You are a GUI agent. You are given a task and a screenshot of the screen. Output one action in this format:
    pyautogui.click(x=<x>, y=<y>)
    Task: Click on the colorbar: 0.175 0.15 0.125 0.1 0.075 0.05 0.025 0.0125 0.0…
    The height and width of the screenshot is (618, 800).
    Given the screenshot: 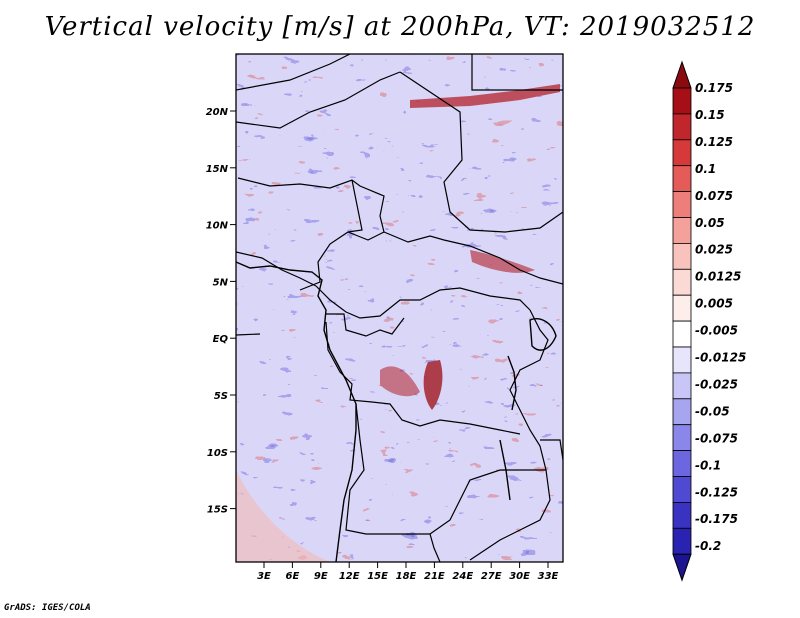 What is the action you would take?
    pyautogui.click(x=709, y=321)
    